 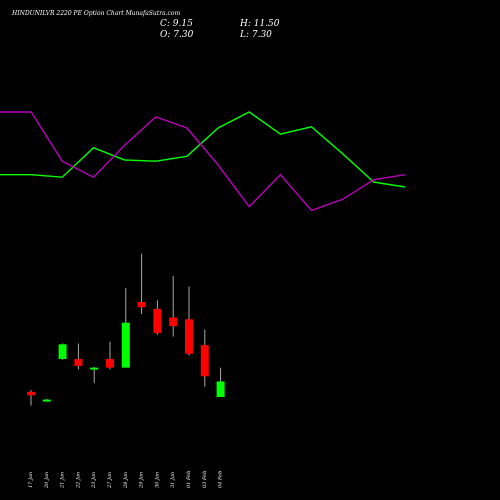 What do you see at coordinates (157, 480) in the screenshot?
I see `x-tick-label: 30 Jan` at bounding box center [157, 480].